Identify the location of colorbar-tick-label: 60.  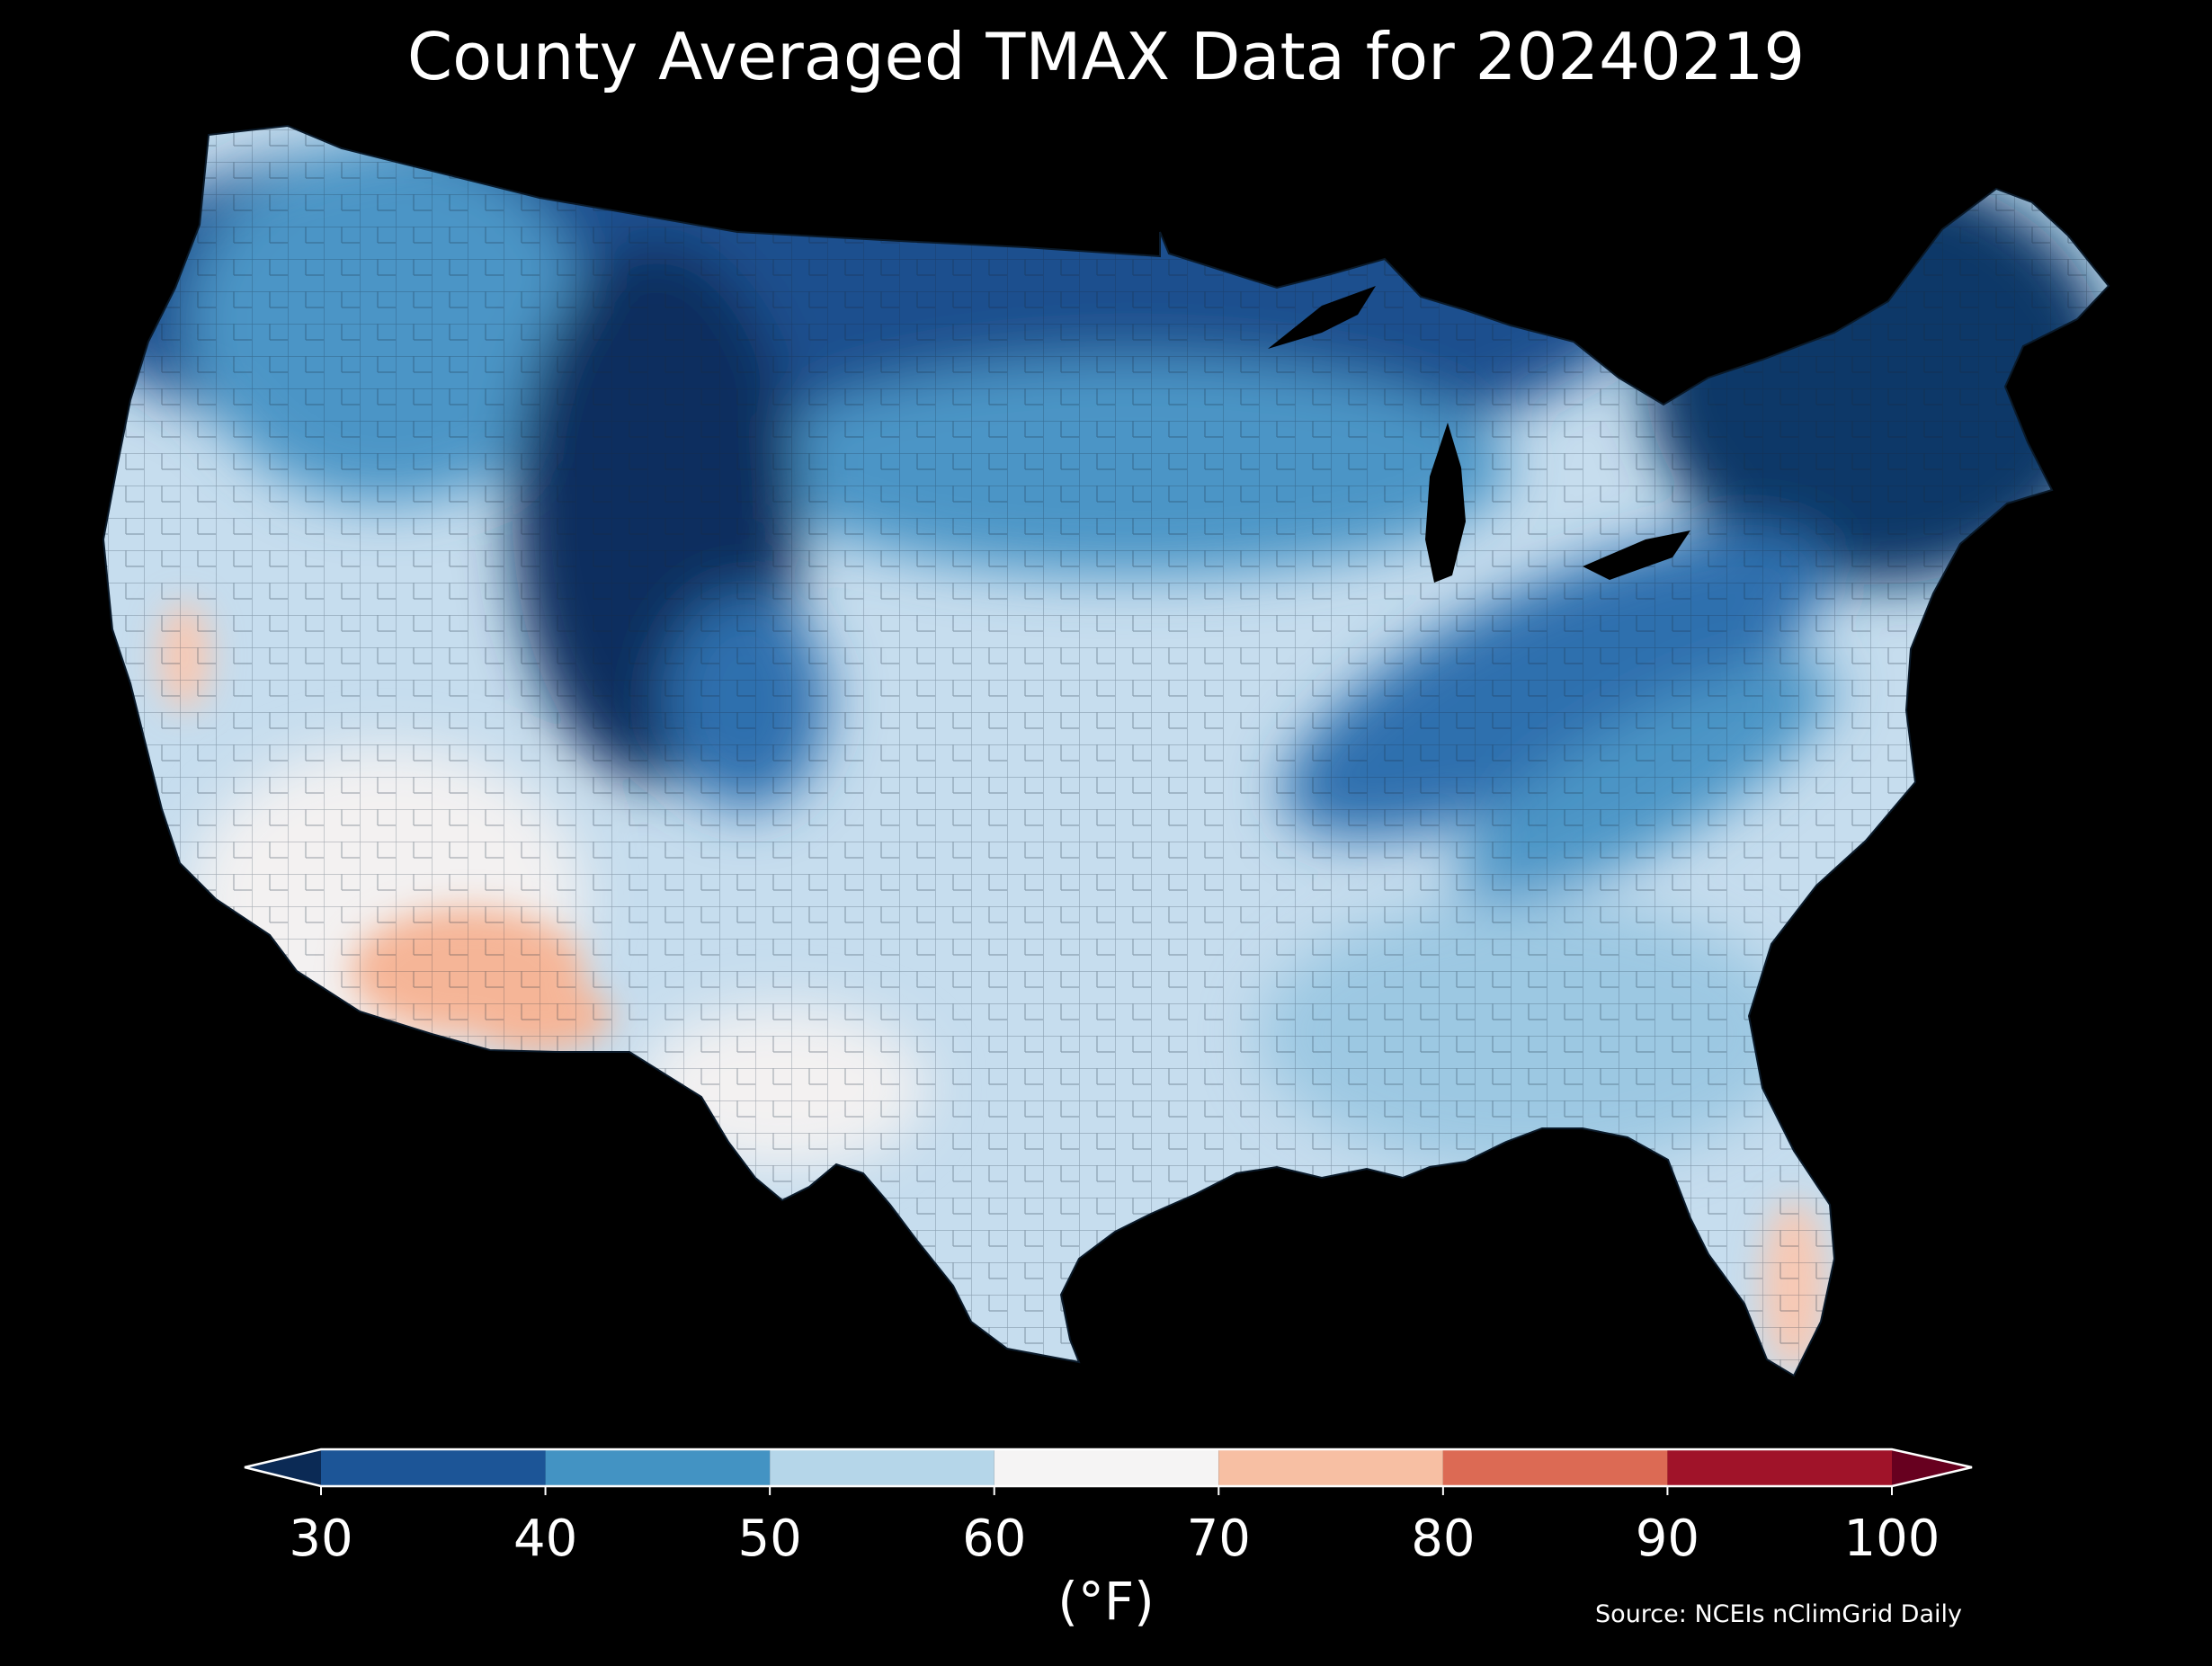
(994, 1539).